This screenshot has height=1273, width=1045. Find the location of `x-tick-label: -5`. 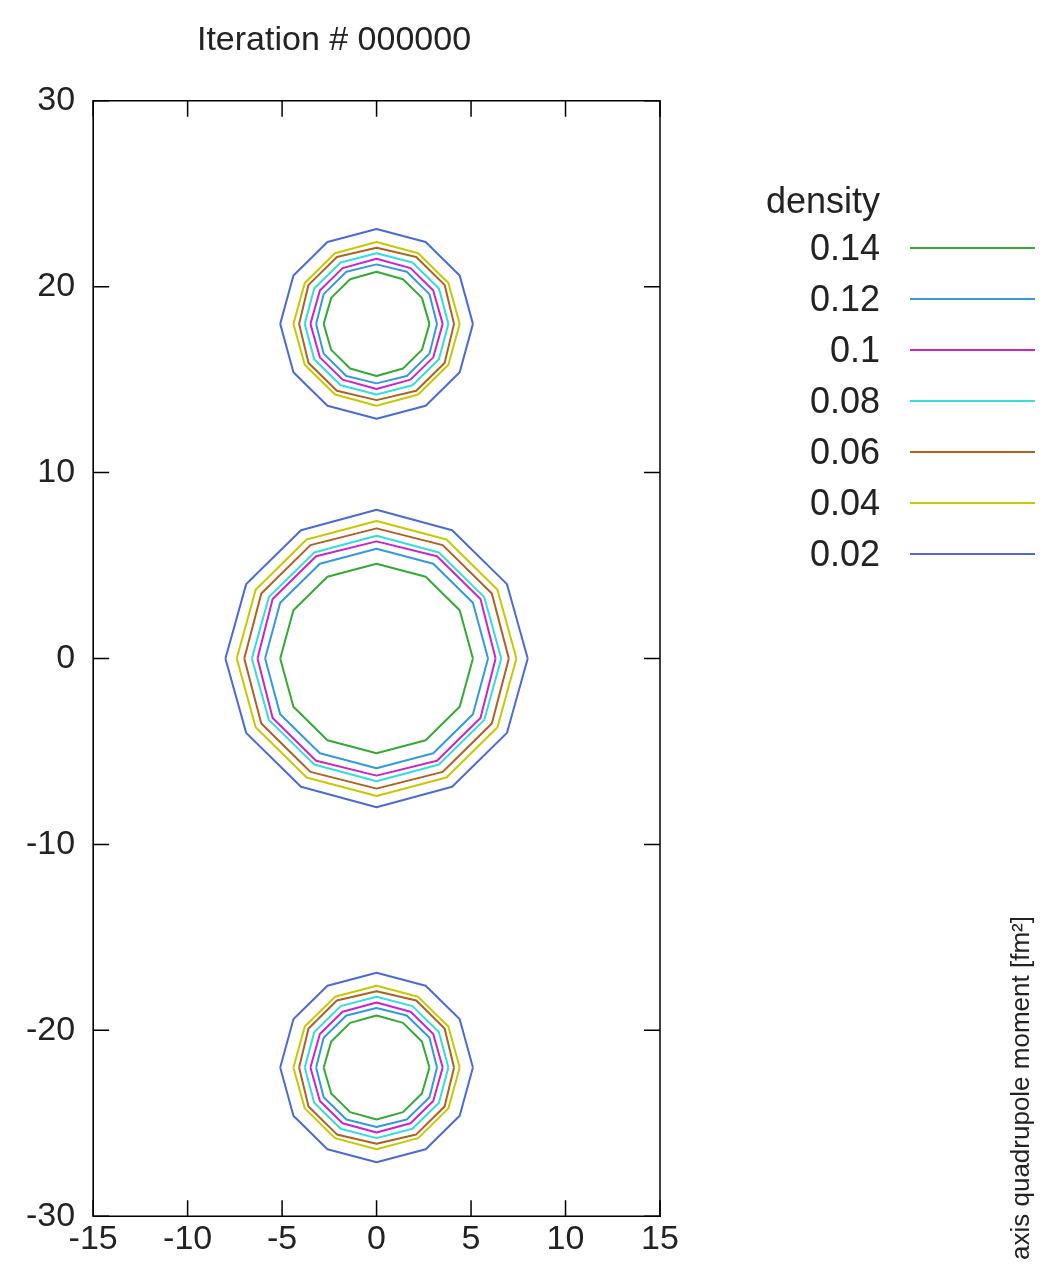

x-tick-label: -5 is located at coordinates (282, 1236).